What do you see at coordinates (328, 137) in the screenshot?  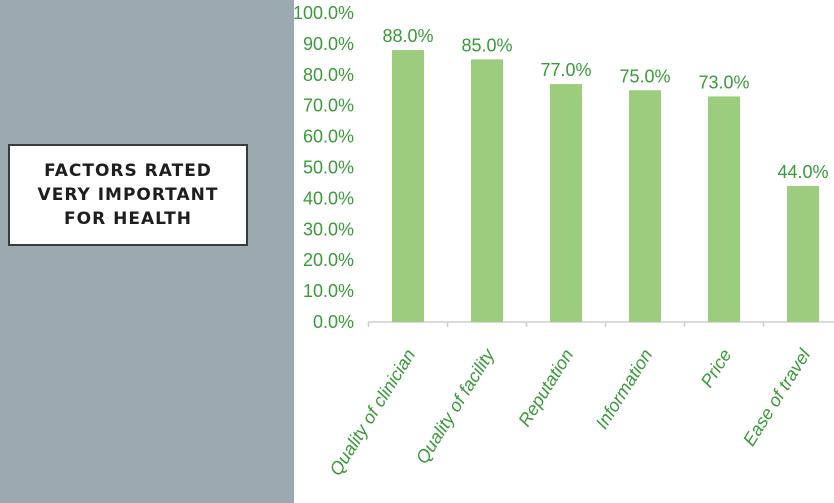 I see `y-tick-label: 60.0%` at bounding box center [328, 137].